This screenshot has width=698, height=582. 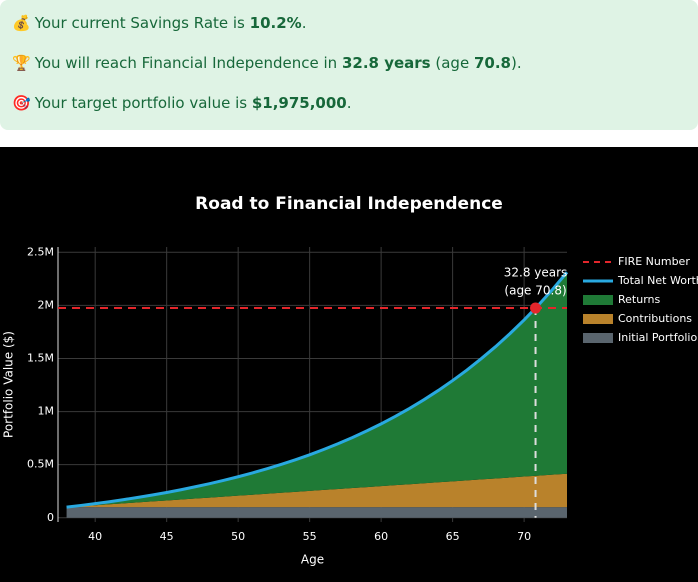 I want to click on legend-label: Total Net Worth, so click(x=657, y=280).